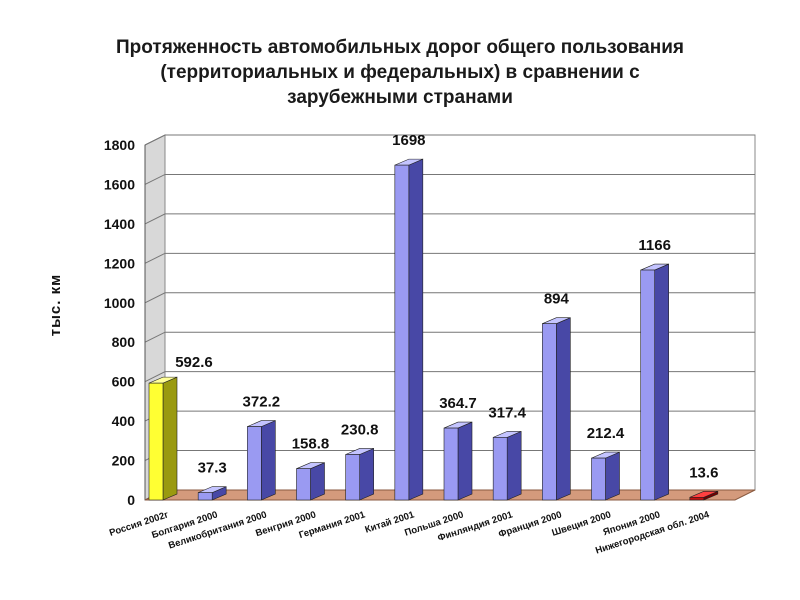  I want to click on data-label-0: 592.6, so click(194, 362).